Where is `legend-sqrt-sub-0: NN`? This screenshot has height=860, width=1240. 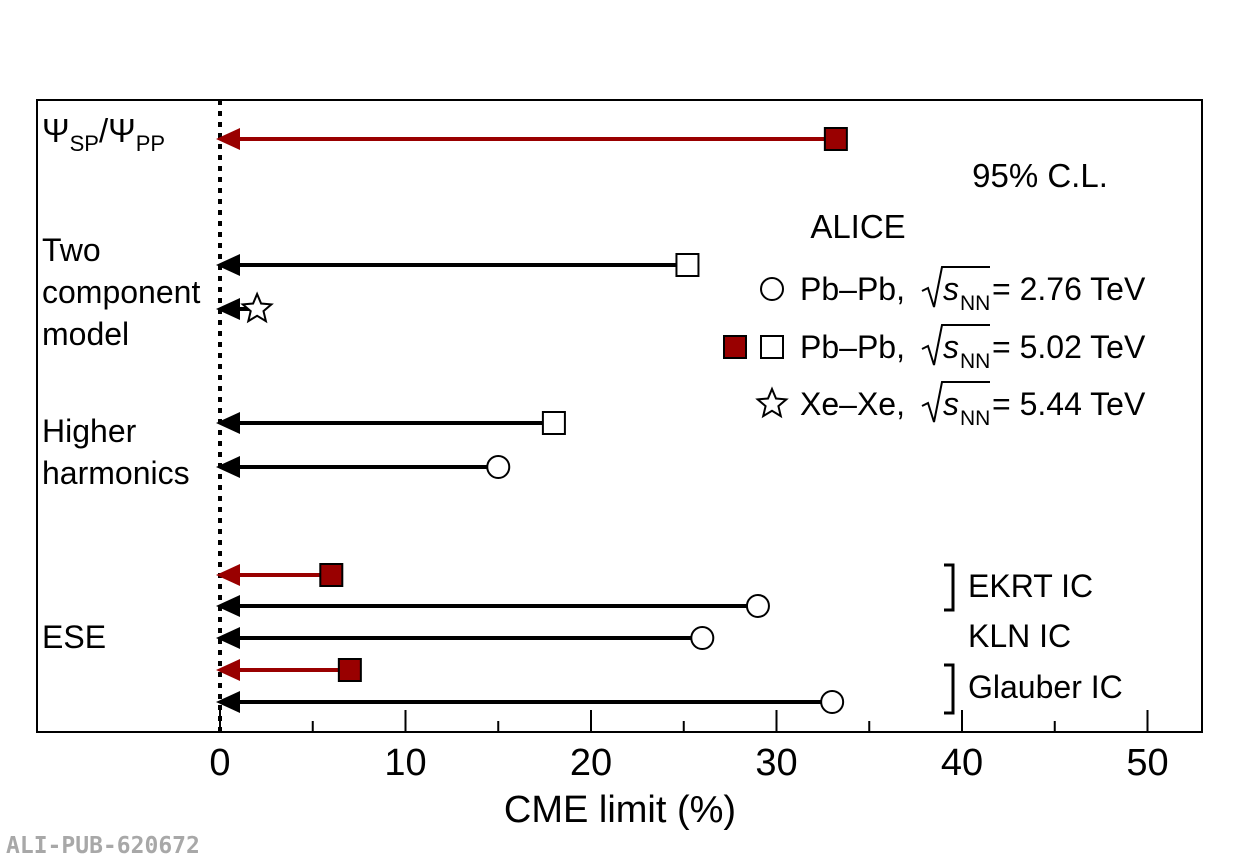
legend-sqrt-sub-0: NN is located at coordinates (975, 303).